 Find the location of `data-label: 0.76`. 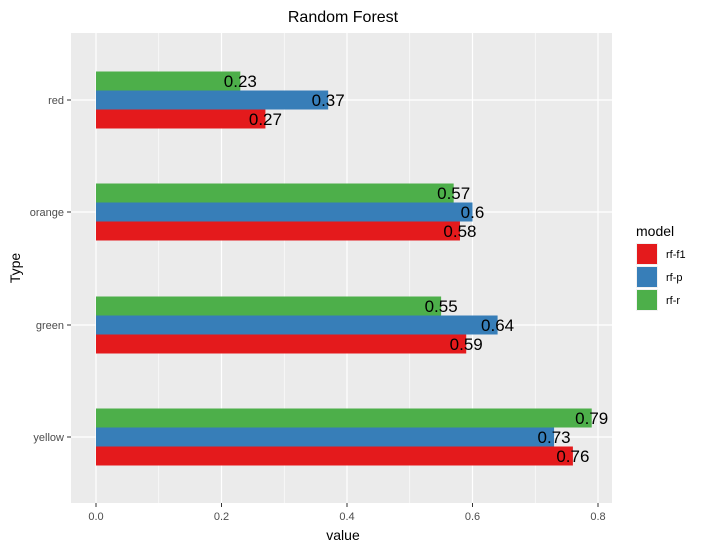

data-label: 0.76 is located at coordinates (572, 456).